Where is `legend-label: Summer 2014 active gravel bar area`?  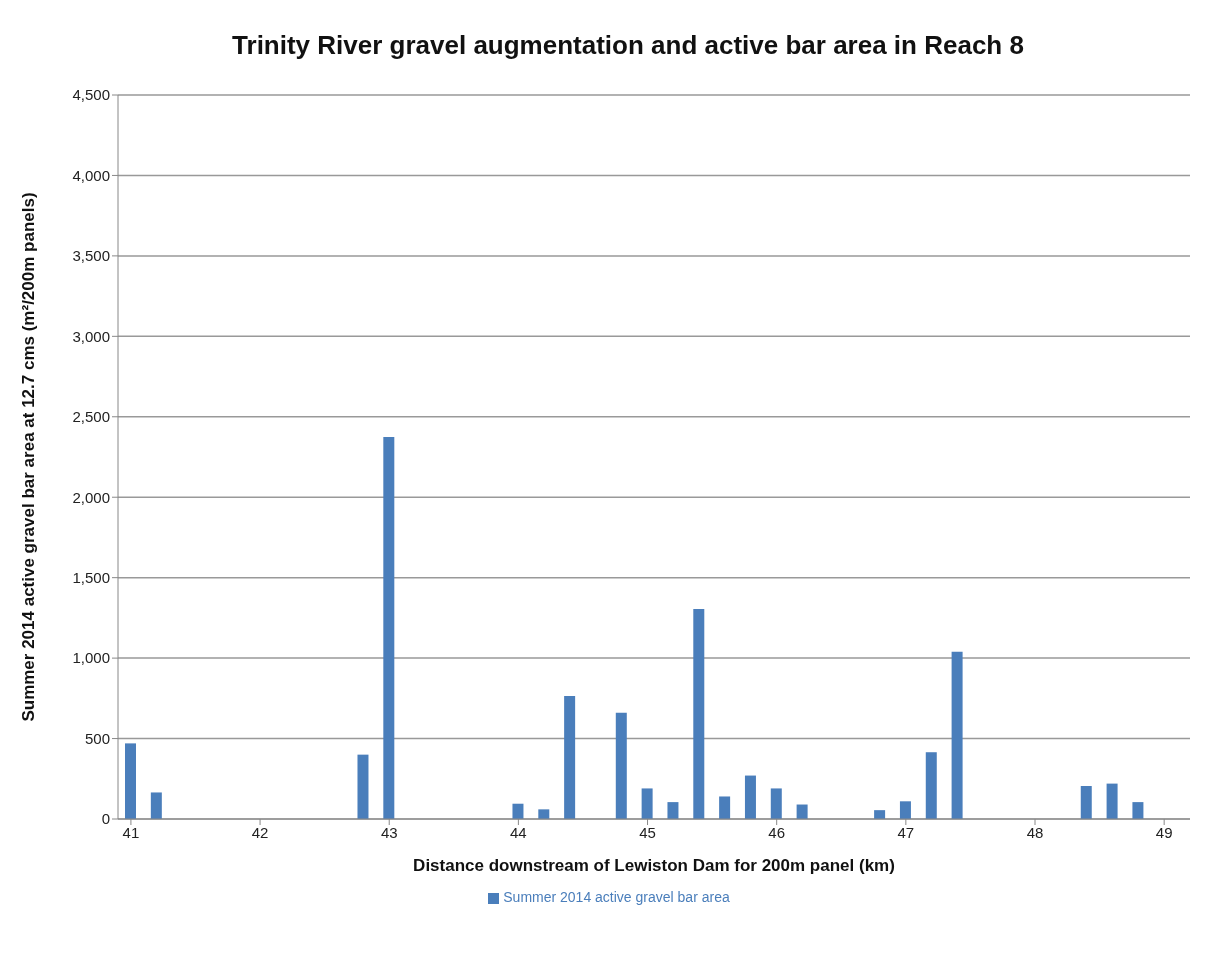
legend-label: Summer 2014 active gravel bar area is located at coordinates (616, 897).